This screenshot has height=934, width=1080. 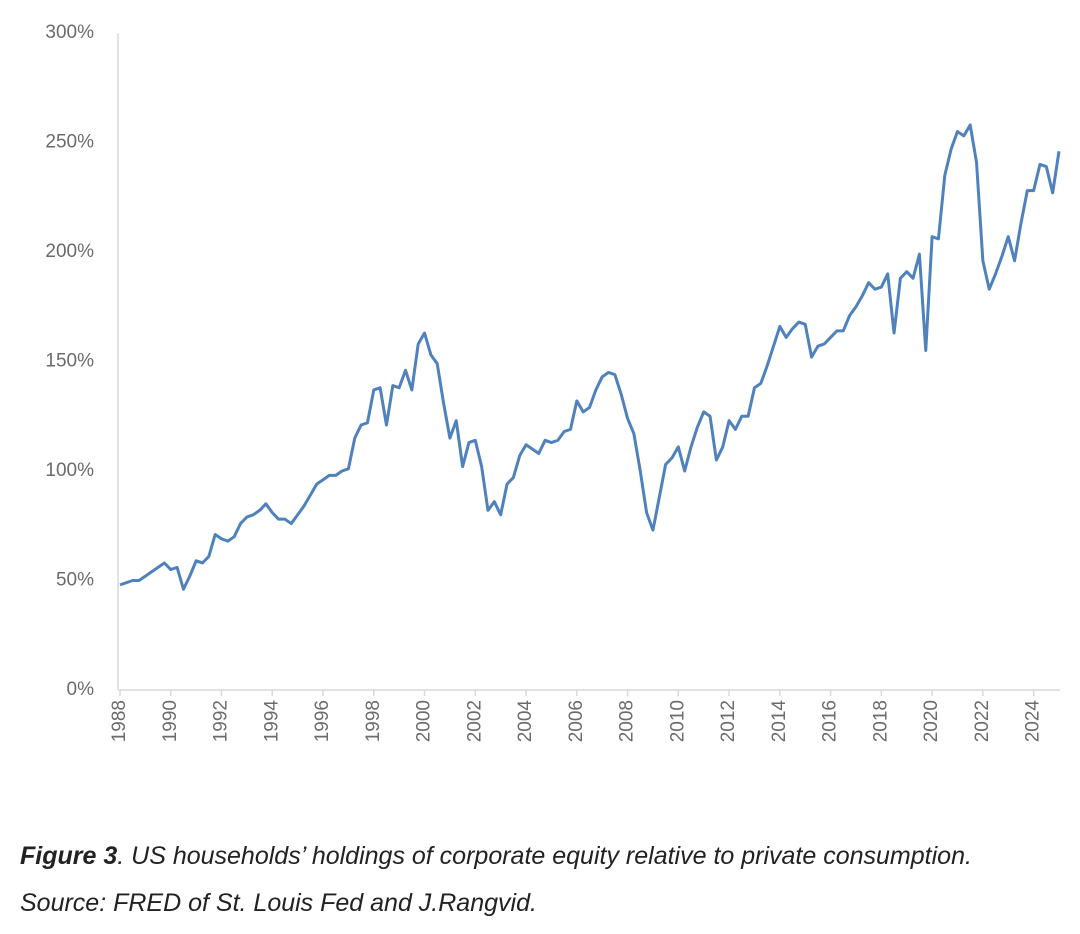 I want to click on x-tick-label: 1988, so click(x=119, y=721).